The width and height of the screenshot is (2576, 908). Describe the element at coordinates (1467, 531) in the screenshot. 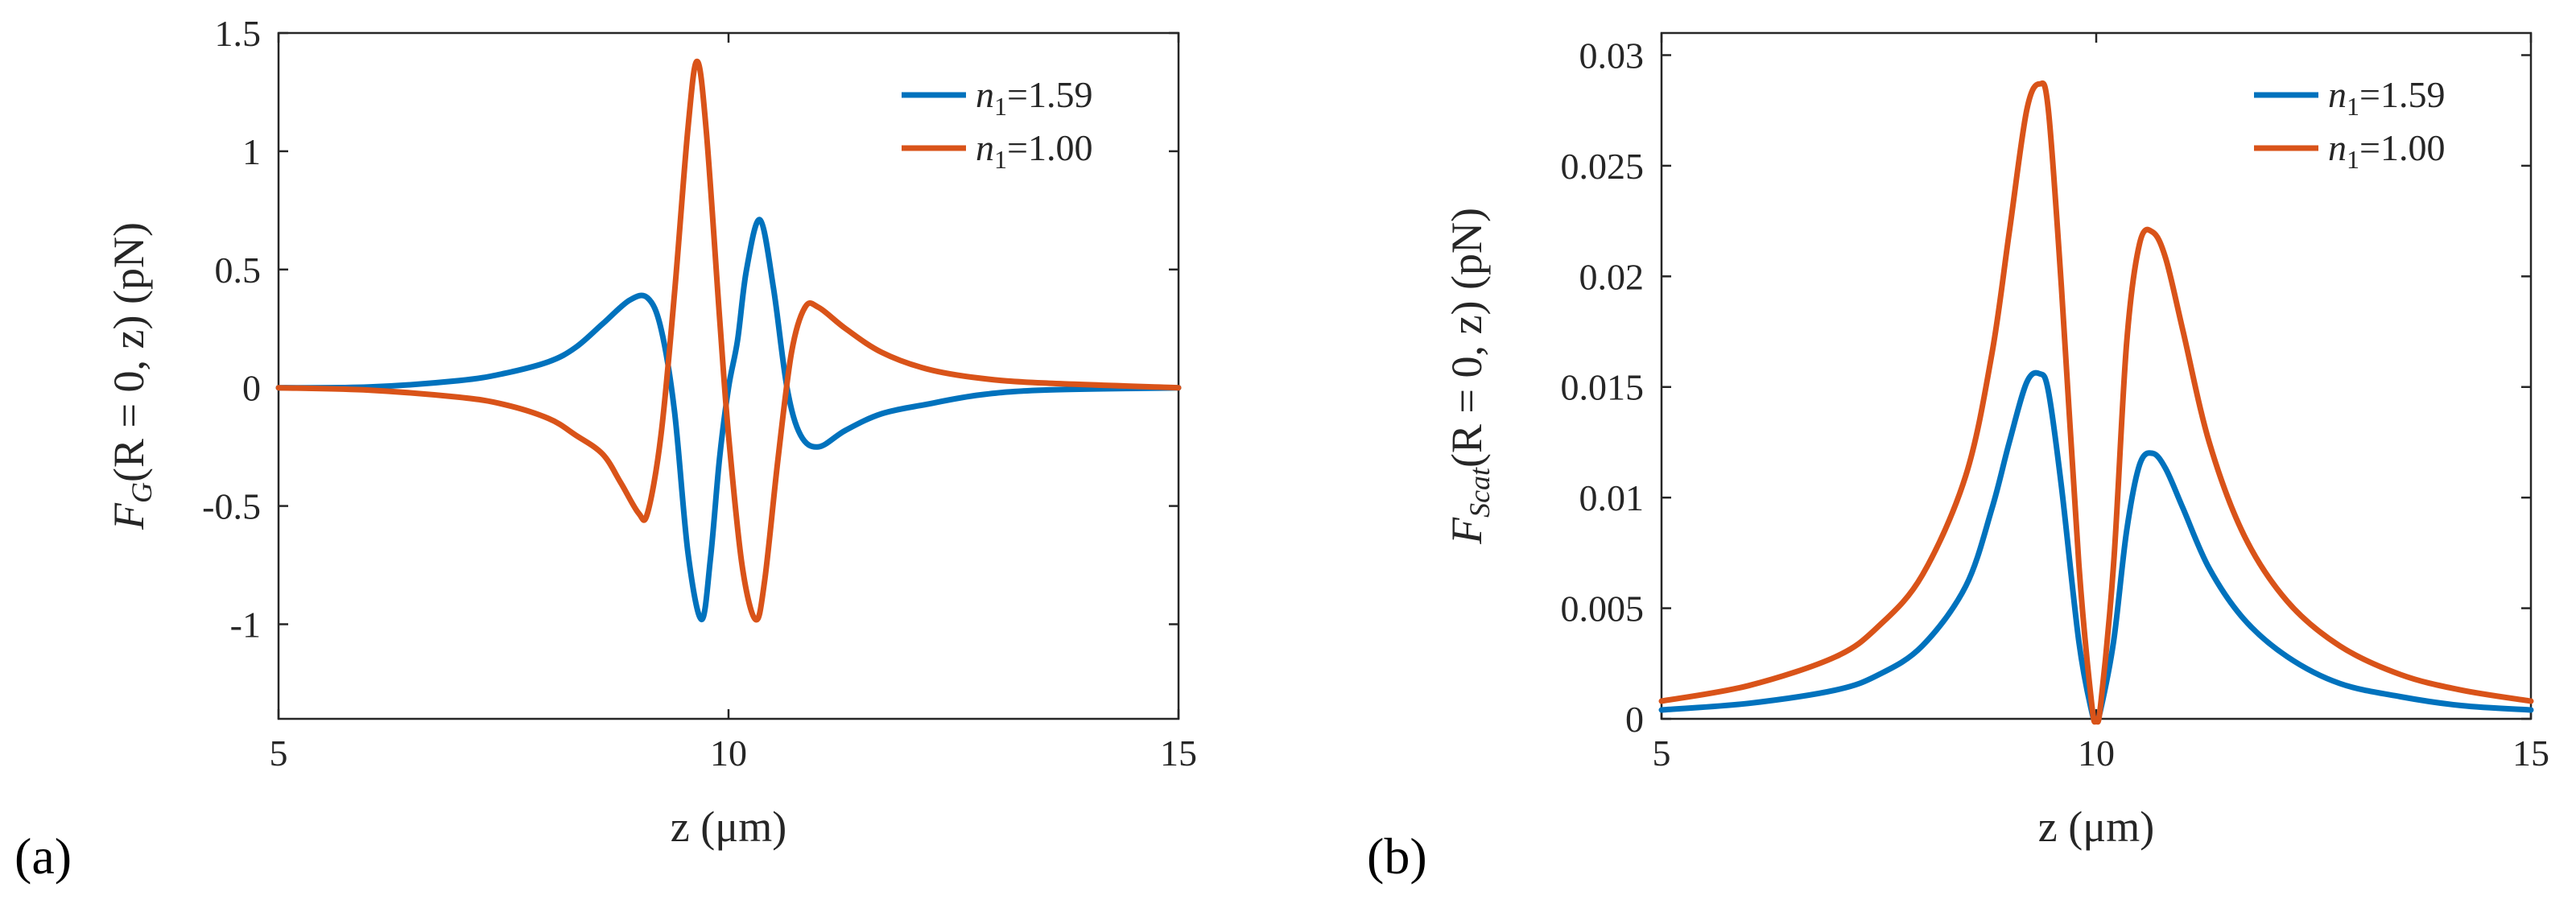

I see `y-axis-label-b-main: F` at that location.